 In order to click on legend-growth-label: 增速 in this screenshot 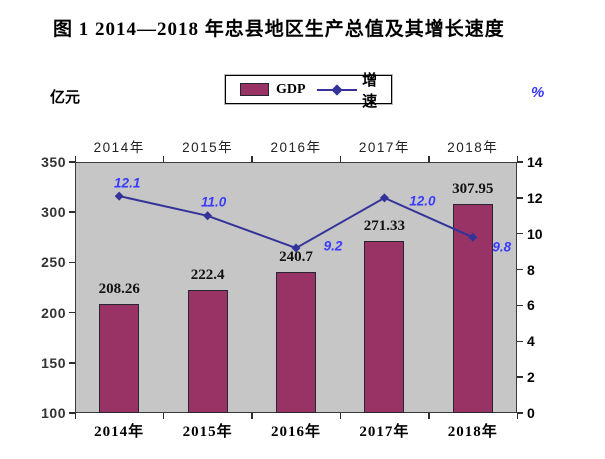, I will do `click(370, 91)`.